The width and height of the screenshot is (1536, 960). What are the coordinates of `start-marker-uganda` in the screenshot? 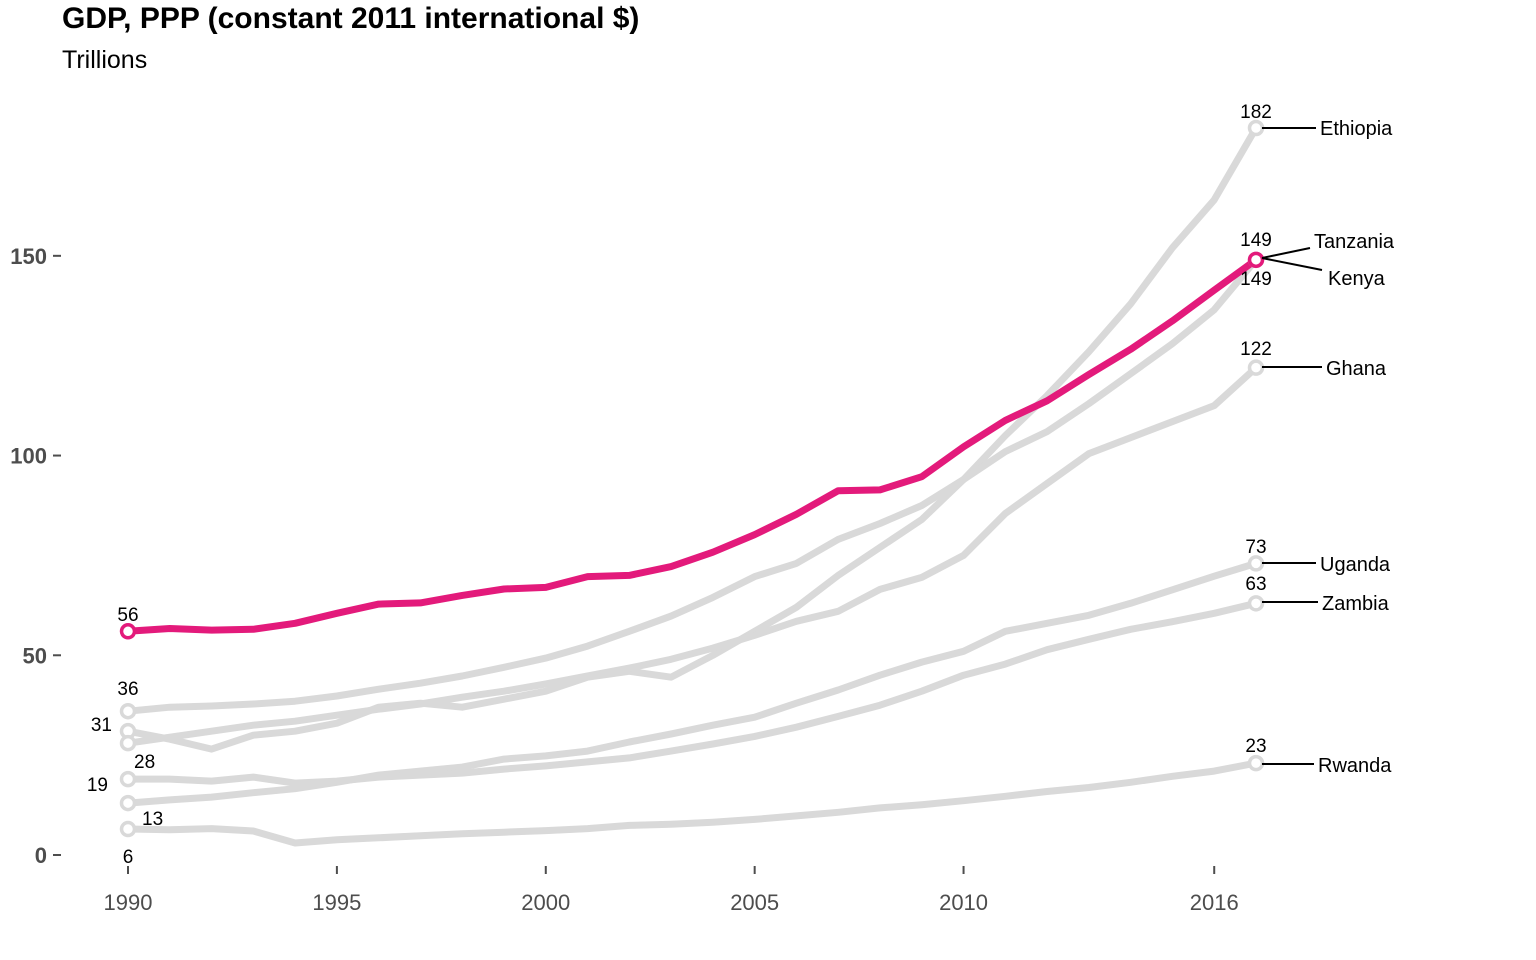 It's located at (128, 803).